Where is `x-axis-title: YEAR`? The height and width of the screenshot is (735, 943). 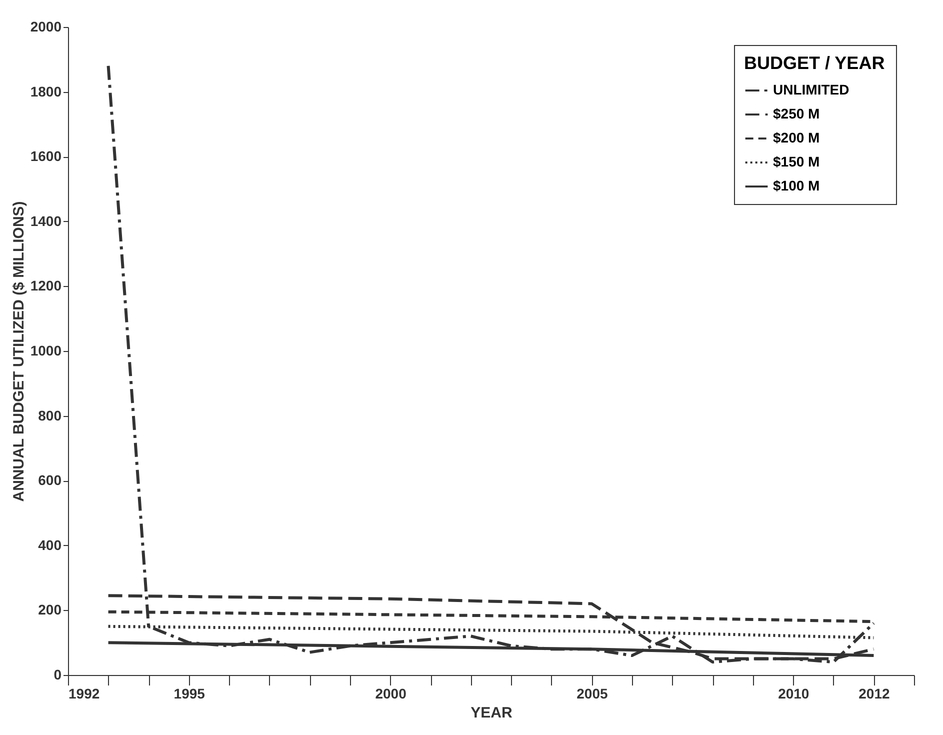 x-axis-title: YEAR is located at coordinates (491, 713).